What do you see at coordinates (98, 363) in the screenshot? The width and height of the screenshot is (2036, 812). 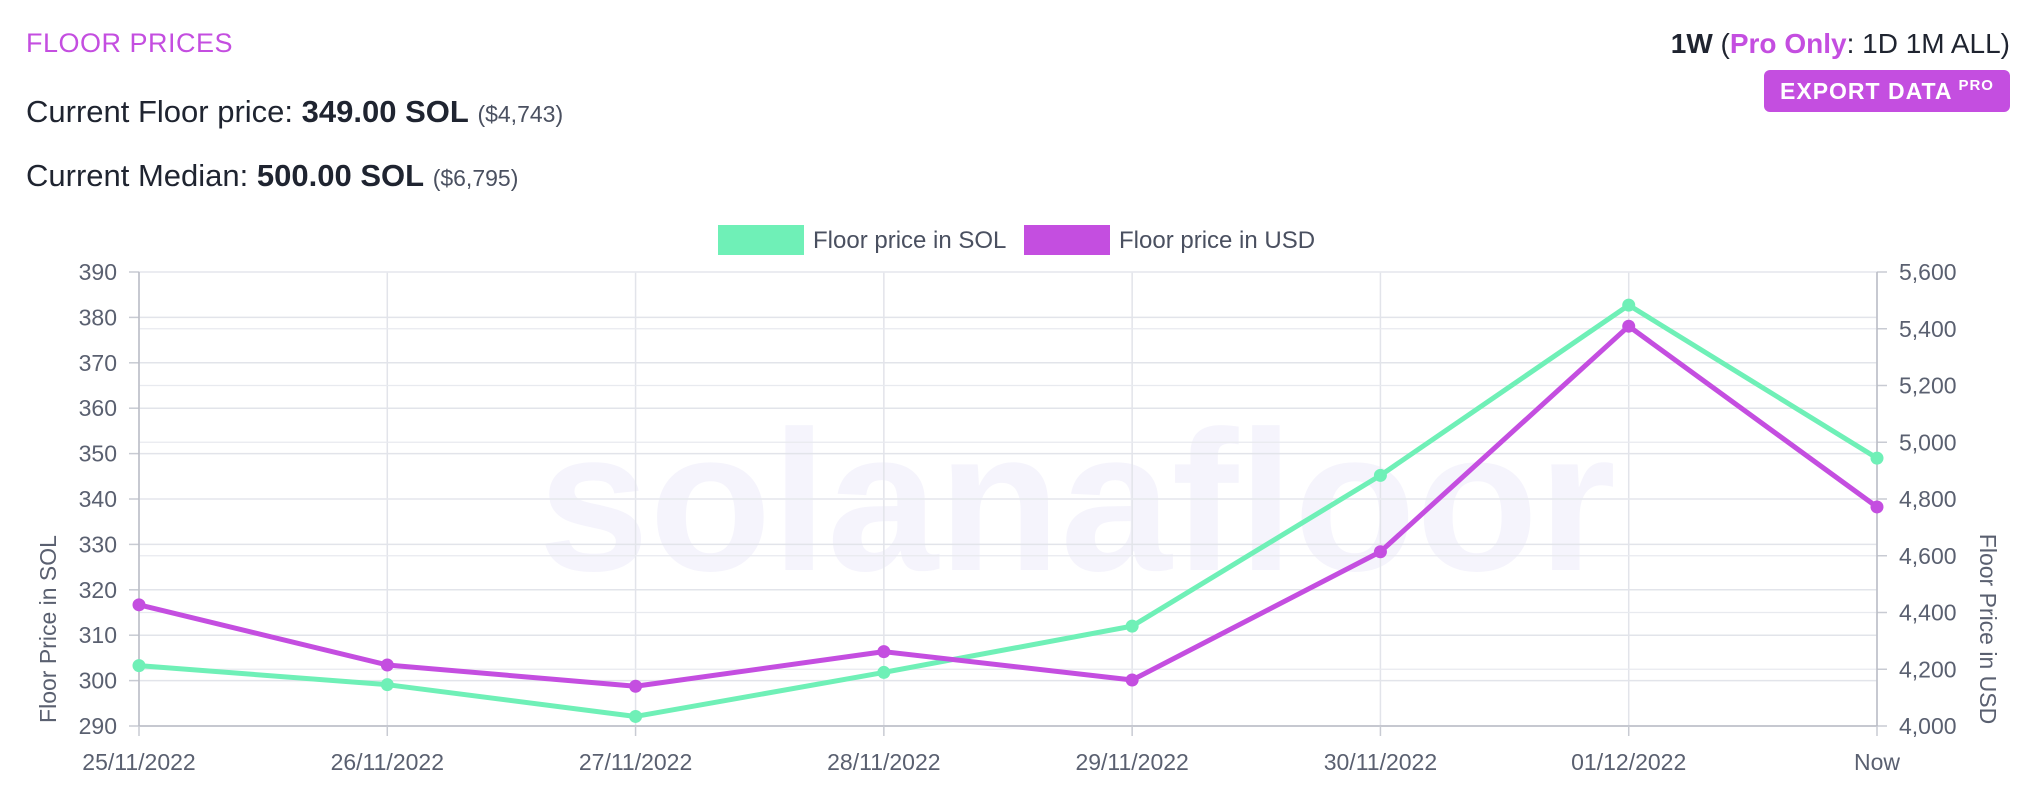 I see `y-tick-label: 370` at bounding box center [98, 363].